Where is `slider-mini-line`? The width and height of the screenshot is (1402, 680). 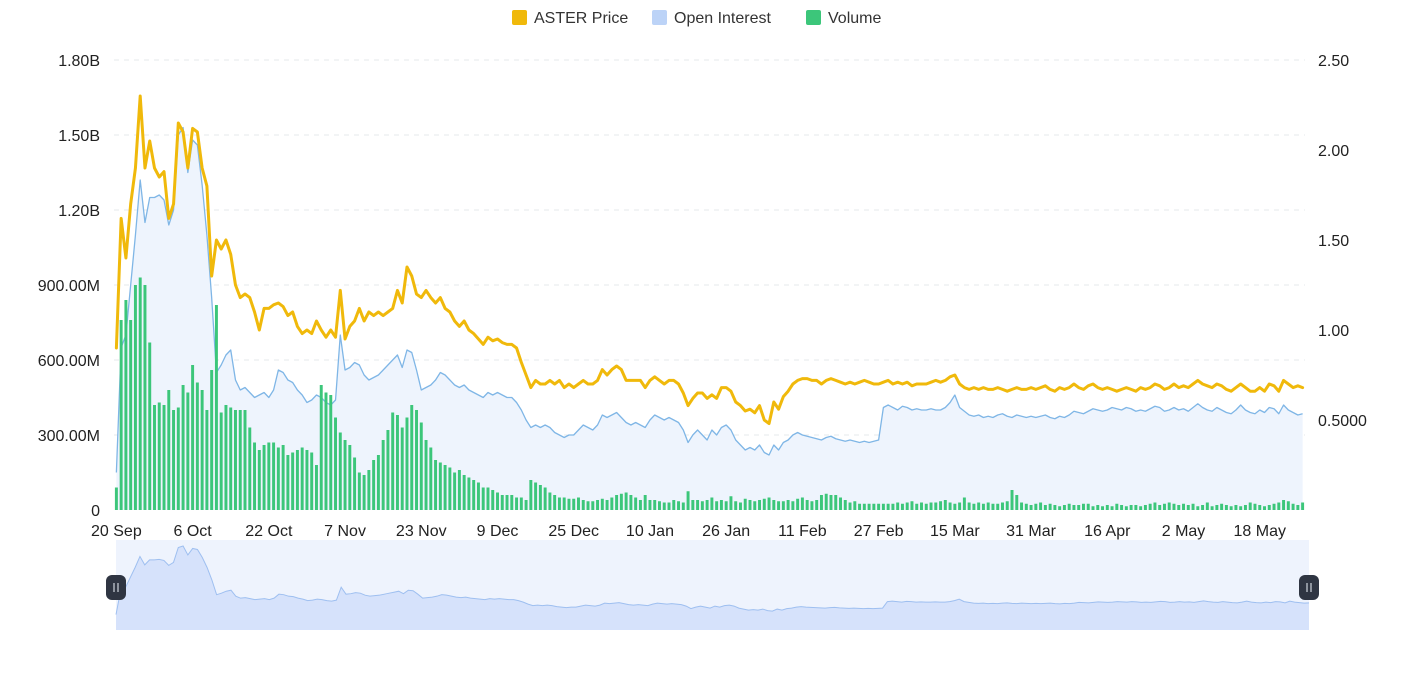 slider-mini-line is located at coordinates (712, 580).